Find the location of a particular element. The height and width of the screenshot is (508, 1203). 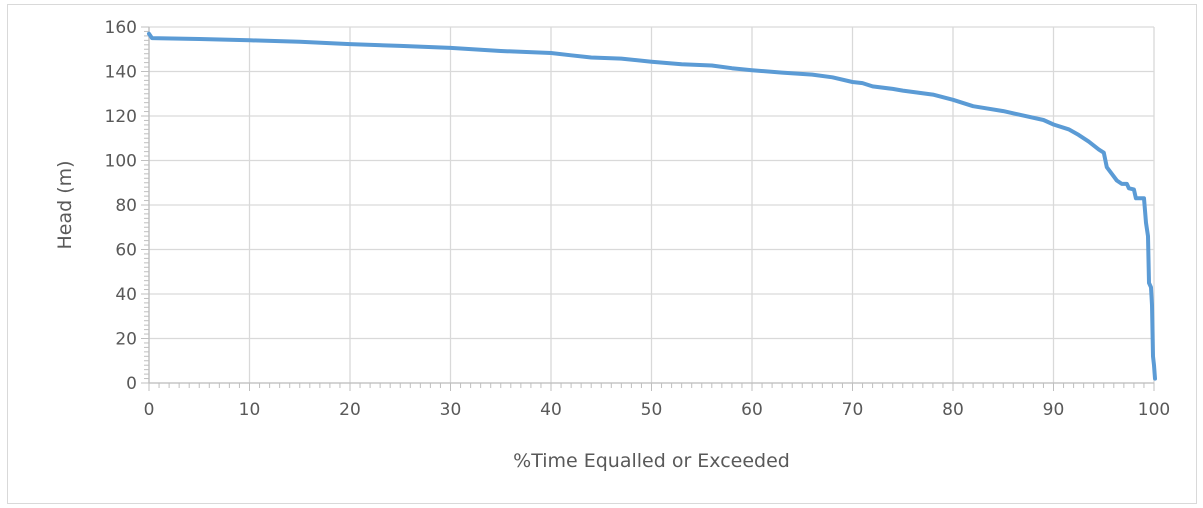

y-tick-label: 120 is located at coordinates (121, 117).